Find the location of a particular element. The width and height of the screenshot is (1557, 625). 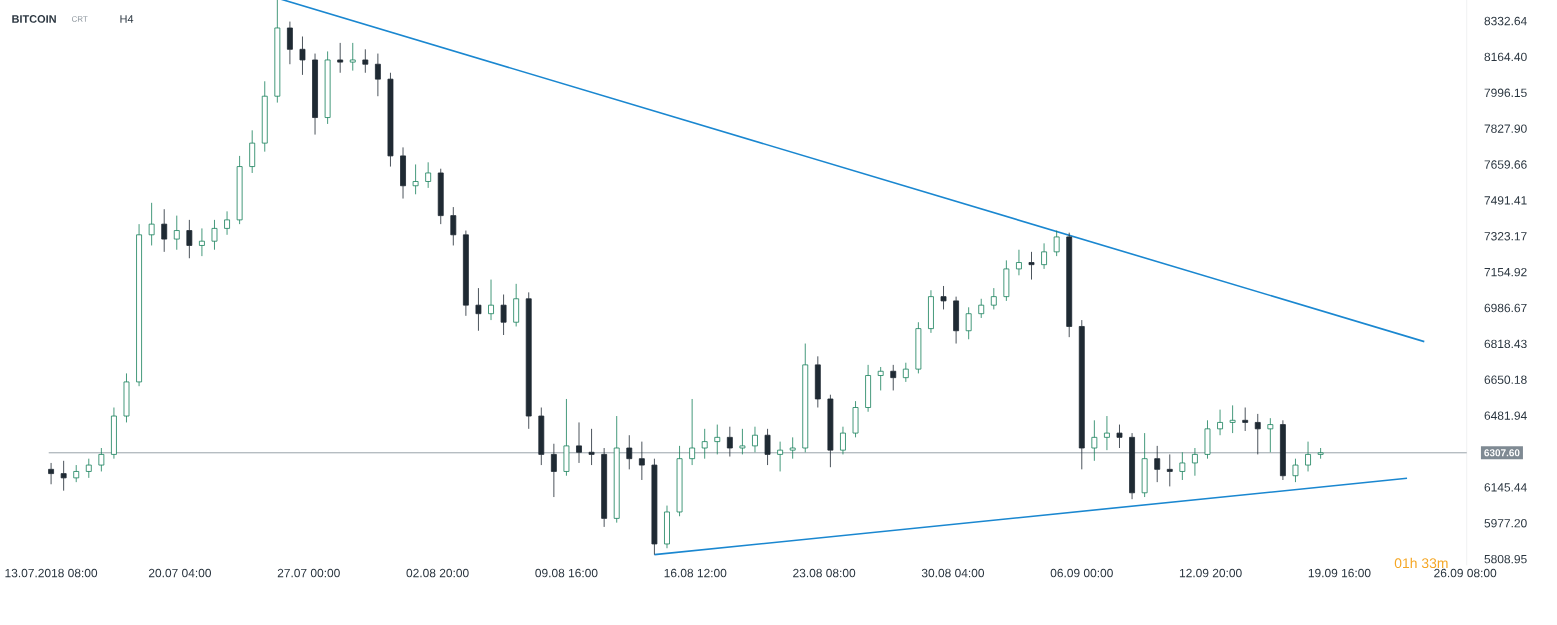

x-tick-label: 09.08 16:00 is located at coordinates (566, 573).